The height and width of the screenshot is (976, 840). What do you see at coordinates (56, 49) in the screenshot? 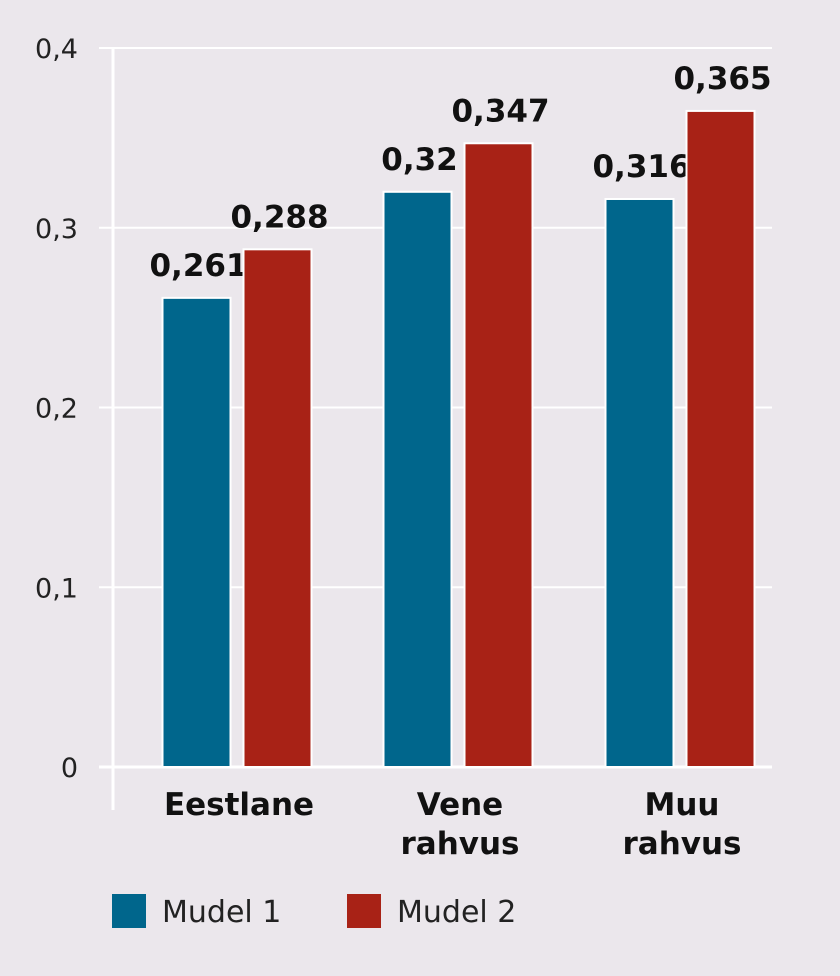
I see `y-tick-label: 0,4` at bounding box center [56, 49].